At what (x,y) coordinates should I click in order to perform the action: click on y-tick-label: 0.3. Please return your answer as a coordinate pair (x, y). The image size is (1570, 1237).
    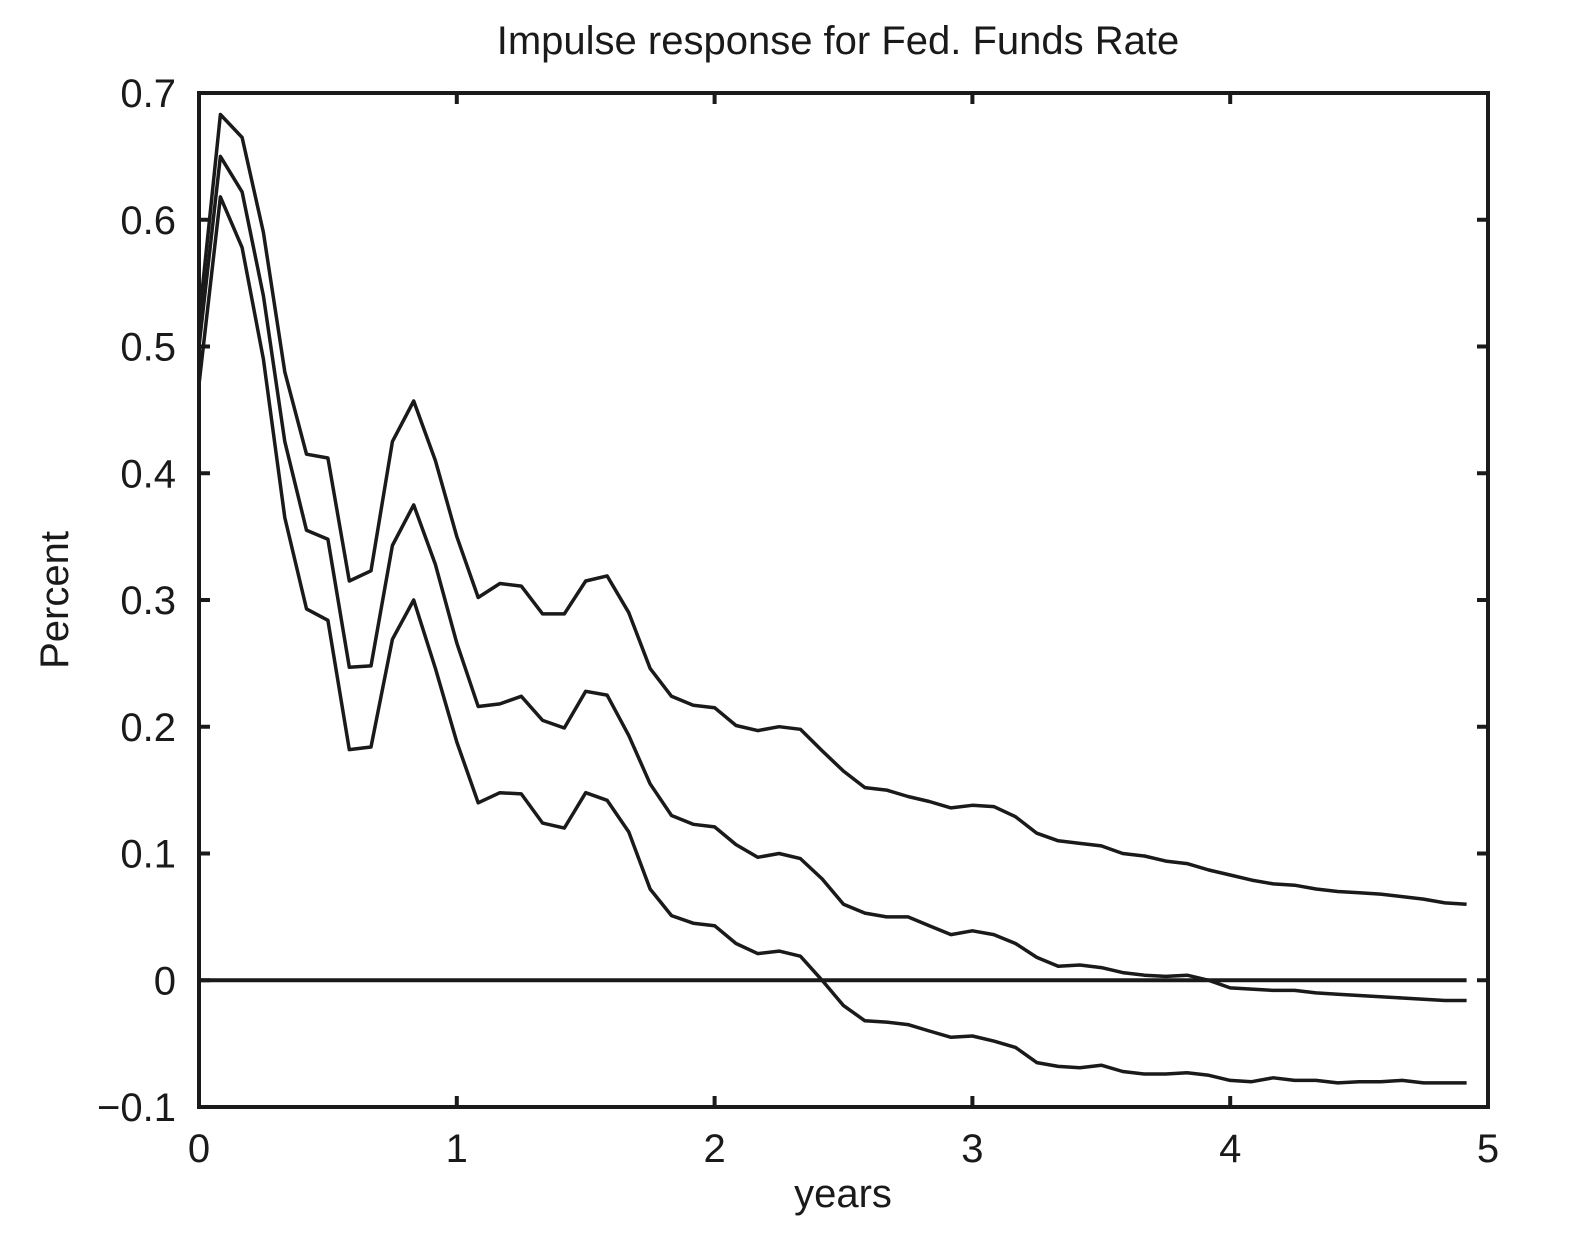
    Looking at the image, I should click on (148, 601).